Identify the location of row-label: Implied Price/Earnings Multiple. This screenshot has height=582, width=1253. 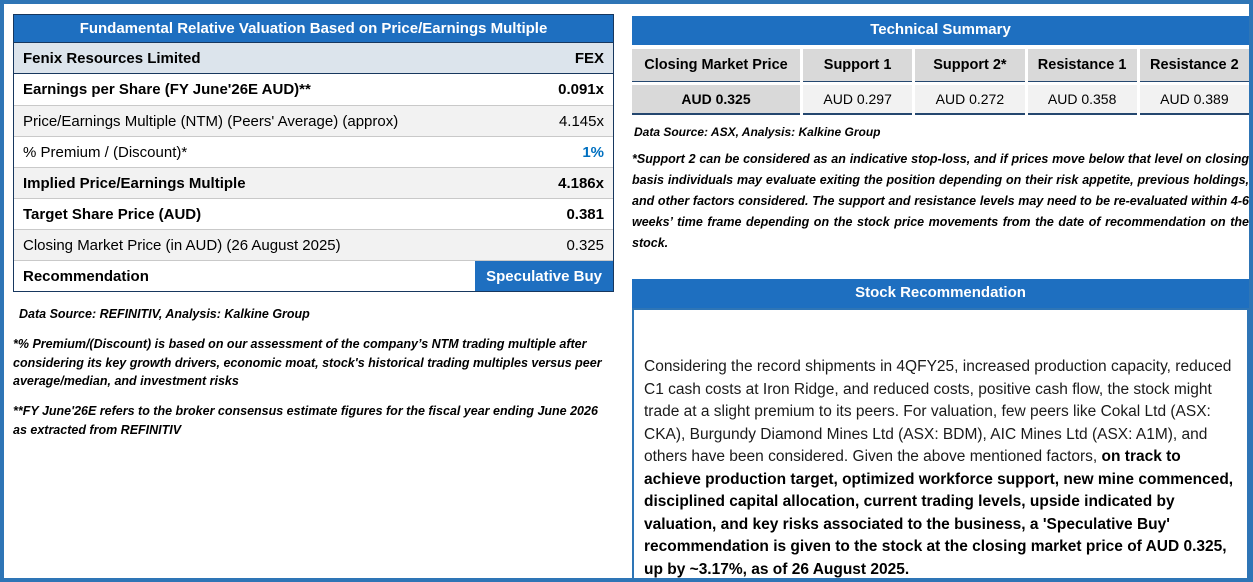
(134, 183).